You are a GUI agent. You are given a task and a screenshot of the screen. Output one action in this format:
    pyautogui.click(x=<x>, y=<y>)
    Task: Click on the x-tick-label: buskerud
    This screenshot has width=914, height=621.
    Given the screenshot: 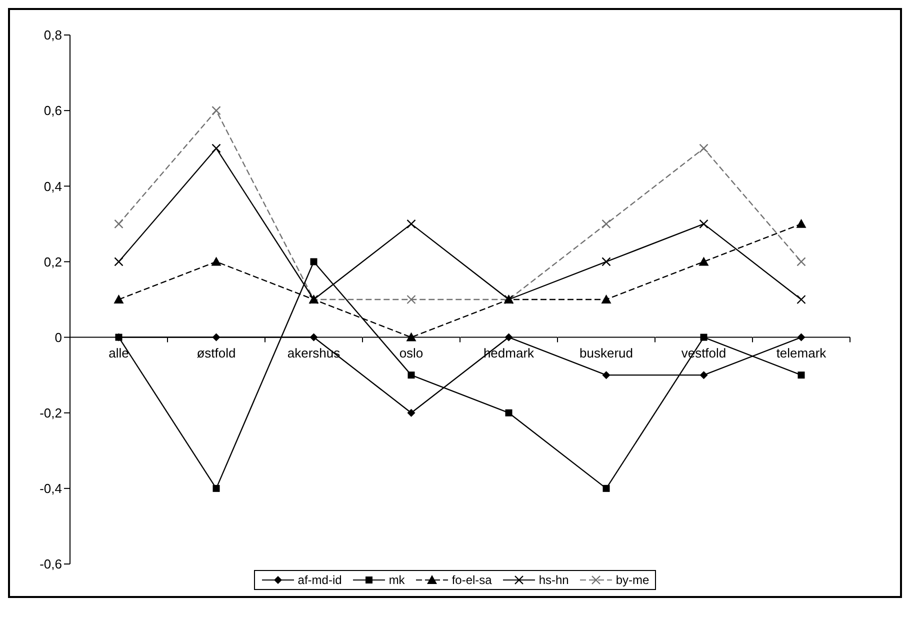 What is the action you would take?
    pyautogui.click(x=606, y=352)
    